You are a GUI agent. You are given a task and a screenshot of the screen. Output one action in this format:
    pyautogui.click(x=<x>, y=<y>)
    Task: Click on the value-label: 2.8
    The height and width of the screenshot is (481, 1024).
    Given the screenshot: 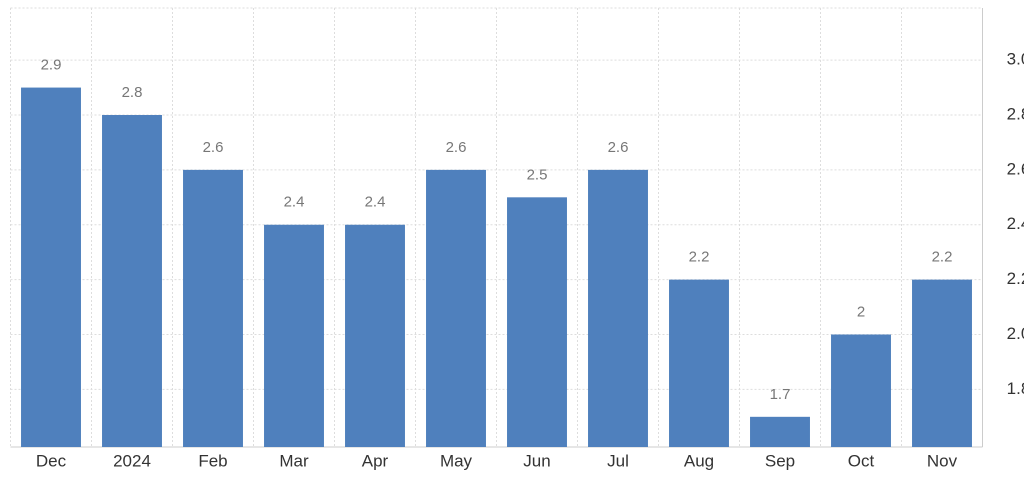 What is the action you would take?
    pyautogui.click(x=132, y=92)
    